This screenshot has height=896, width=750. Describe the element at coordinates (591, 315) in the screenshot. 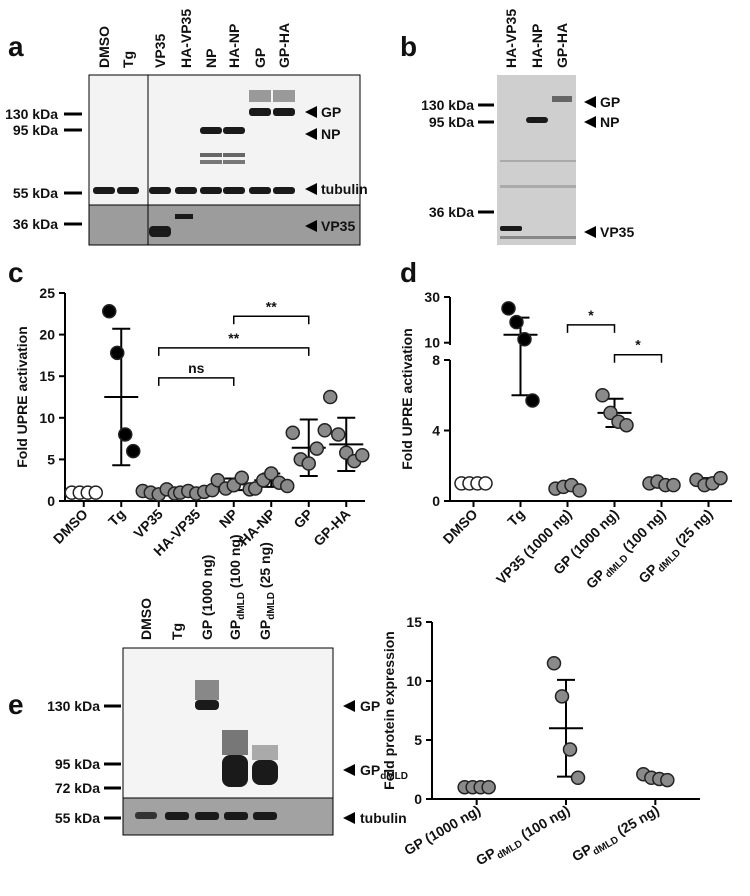

I see `bracket-label: *` at that location.